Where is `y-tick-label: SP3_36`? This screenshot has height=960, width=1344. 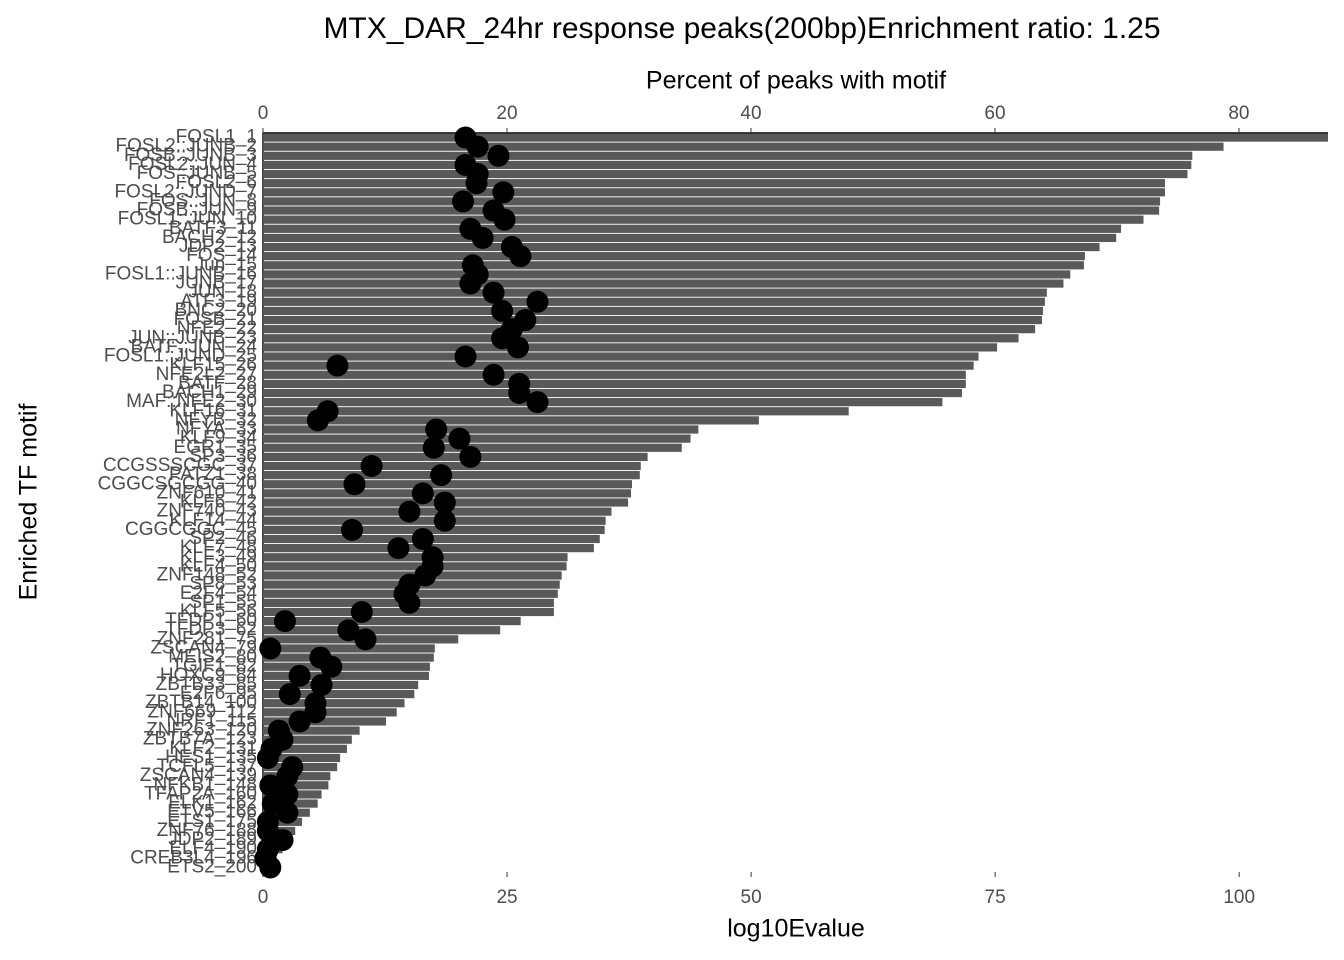
y-tick-label: SP3_36 is located at coordinates (223, 456).